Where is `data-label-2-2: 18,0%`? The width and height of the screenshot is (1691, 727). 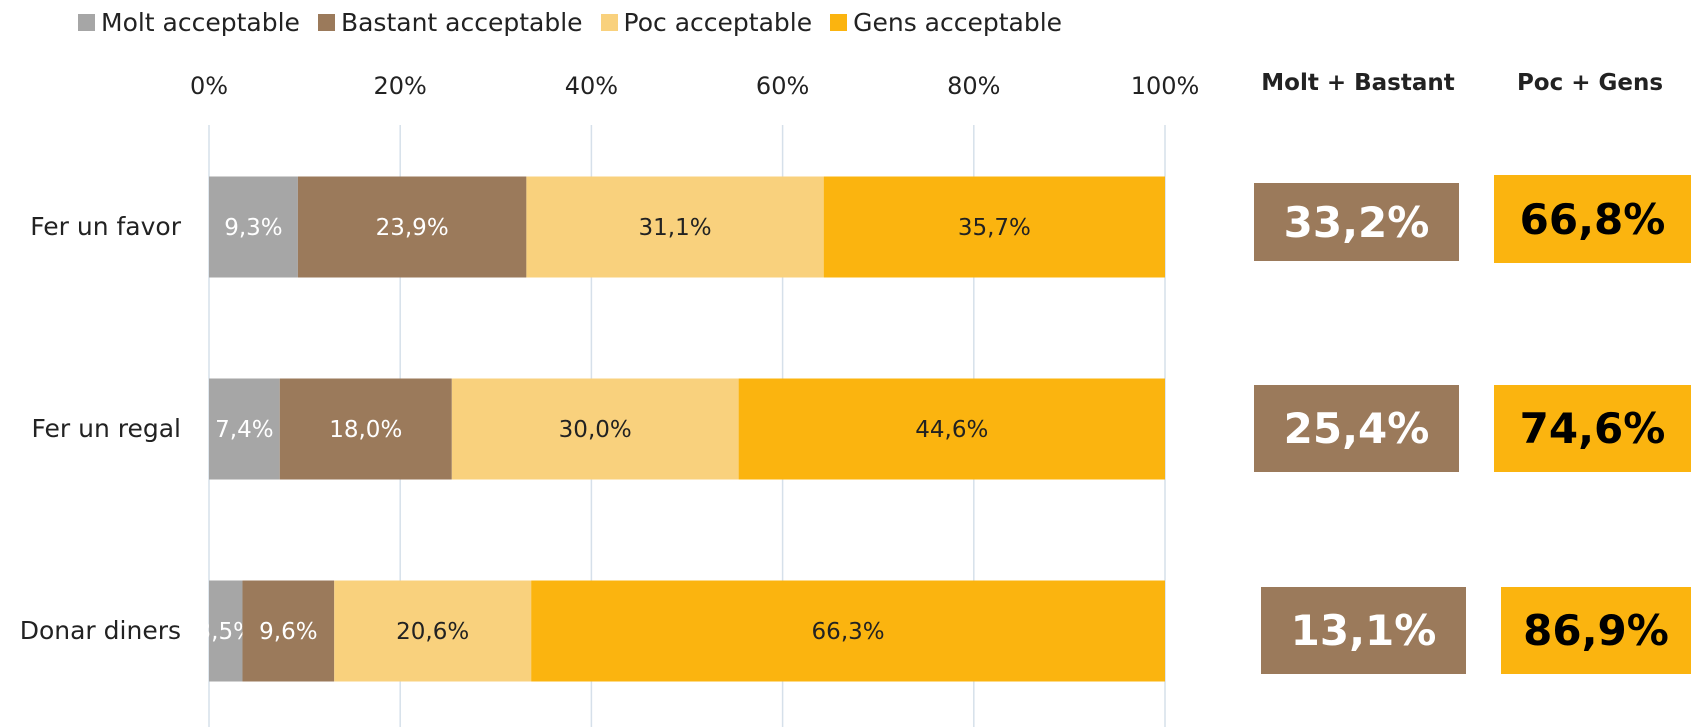
data-label-2-2: 18,0% is located at coordinates (365, 430).